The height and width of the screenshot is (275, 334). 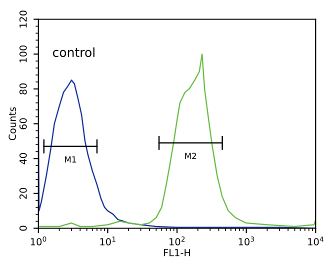 What do you see at coordinates (246, 241) in the screenshot?
I see `x-tick-label: 10$^{3}$` at bounding box center [246, 241].